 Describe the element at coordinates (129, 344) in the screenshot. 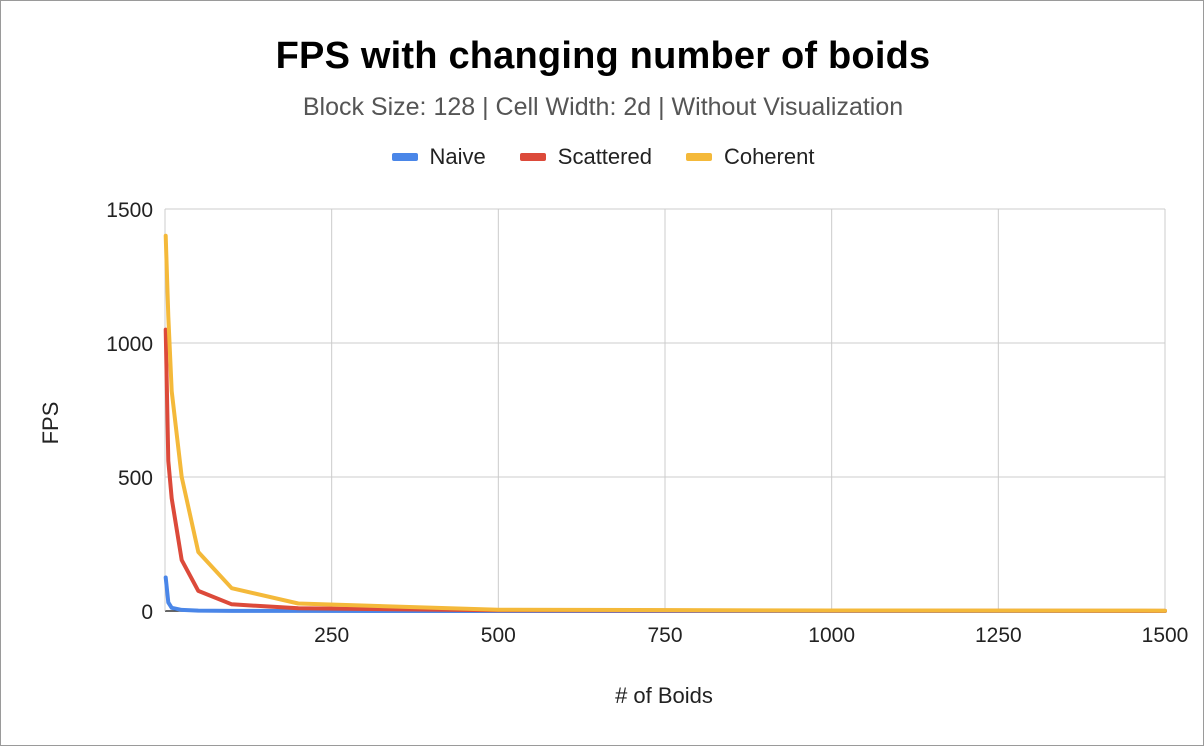

I see `y-tick-label: 1000` at that location.